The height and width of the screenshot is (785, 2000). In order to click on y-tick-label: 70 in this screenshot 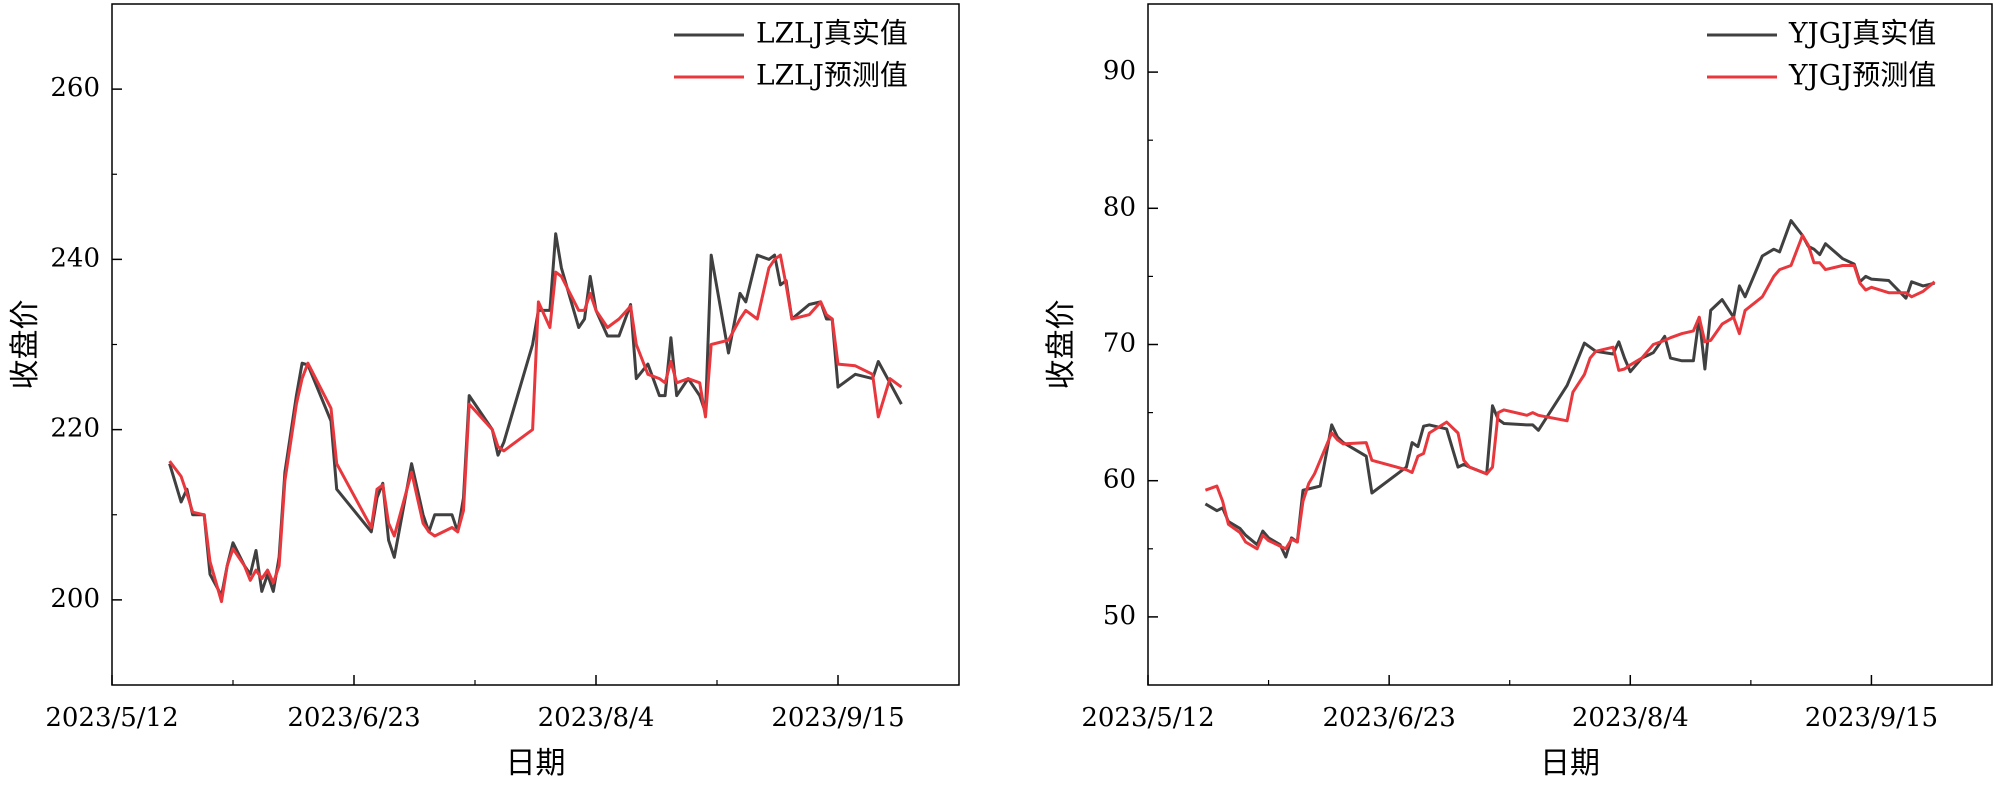, I will do `click(1119, 344)`.